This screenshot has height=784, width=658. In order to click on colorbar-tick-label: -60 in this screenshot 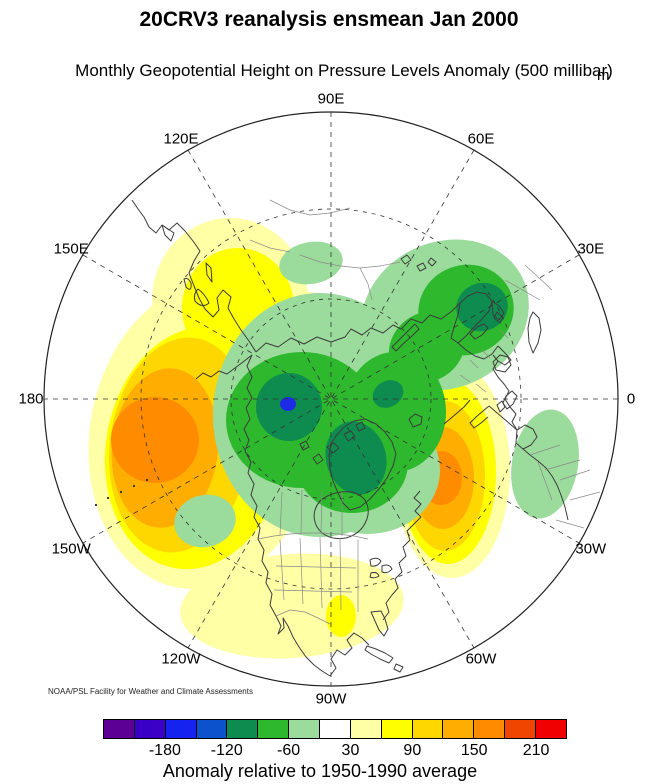, I will do `click(289, 750)`.